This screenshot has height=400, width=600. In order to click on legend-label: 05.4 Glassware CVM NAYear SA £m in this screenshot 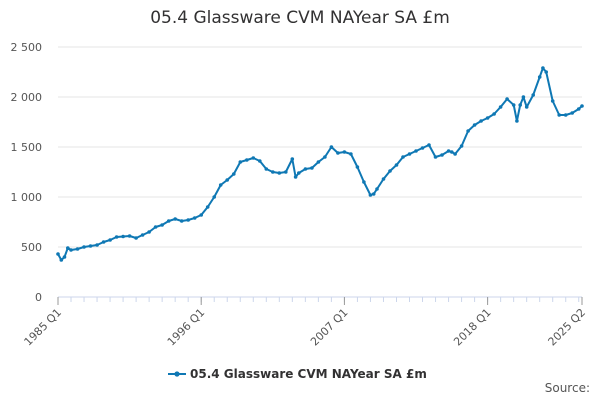, I will do `click(308, 374)`.